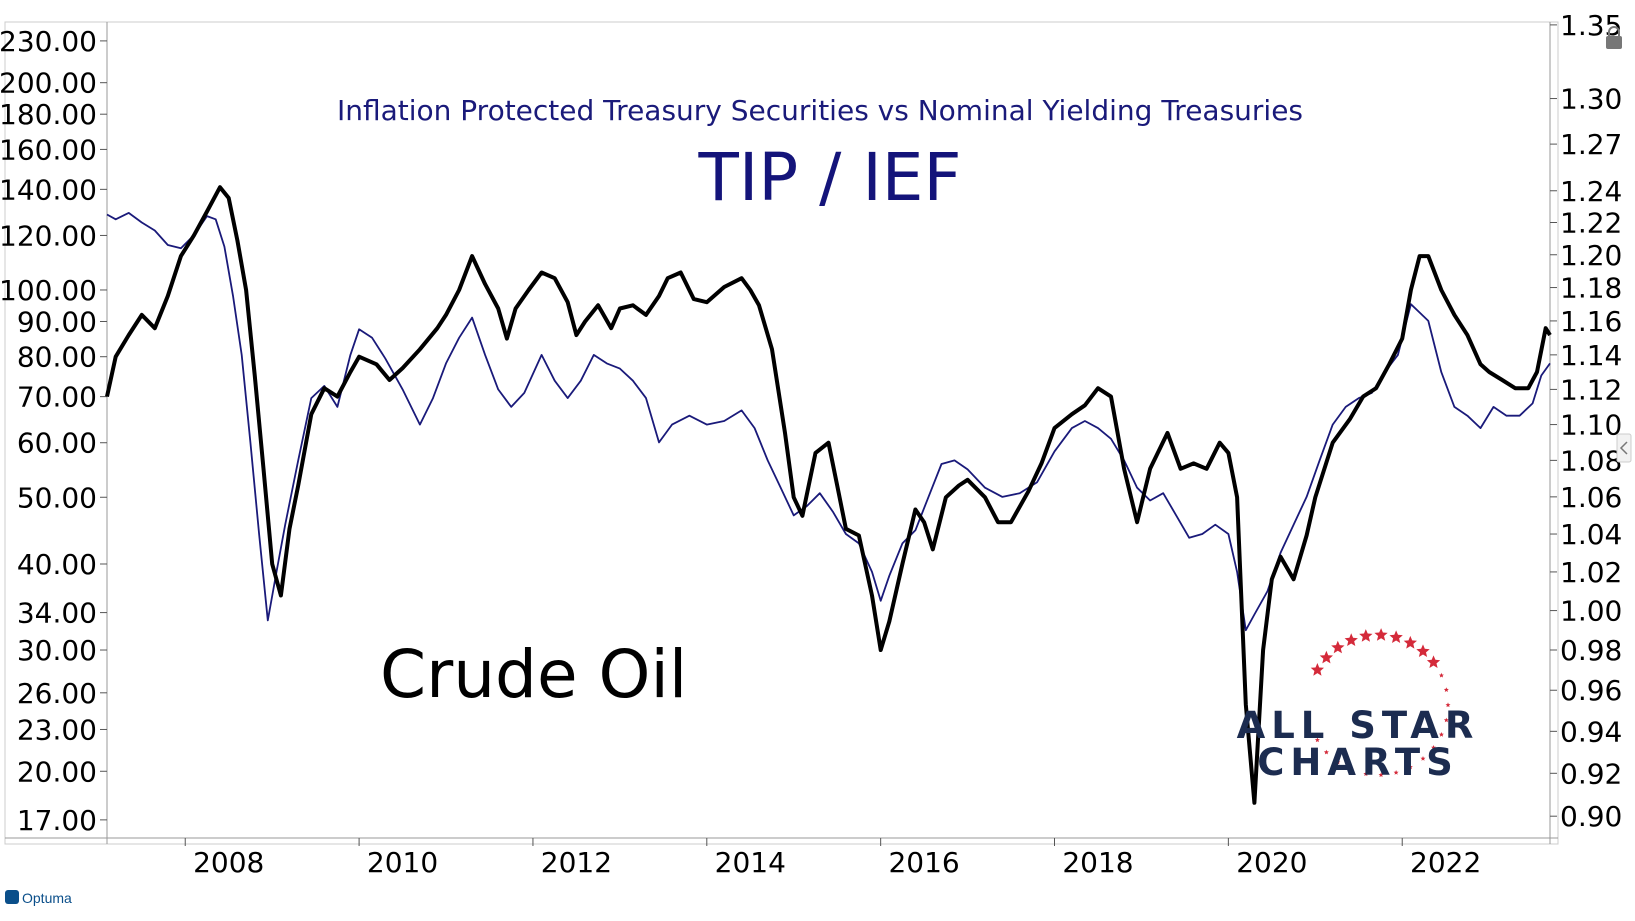 Image resolution: width=1635 pixels, height=921 pixels. Describe the element at coordinates (1591, 572) in the screenshot. I see `right-tick-label: 1.02` at that location.